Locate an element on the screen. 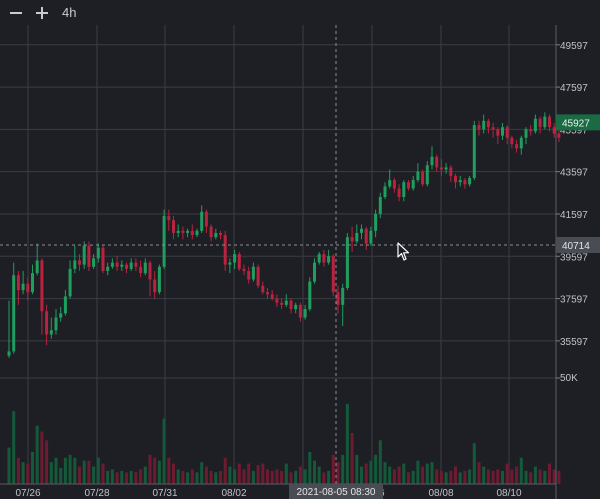  timeframe-selector: 4h is located at coordinates (69, 12).